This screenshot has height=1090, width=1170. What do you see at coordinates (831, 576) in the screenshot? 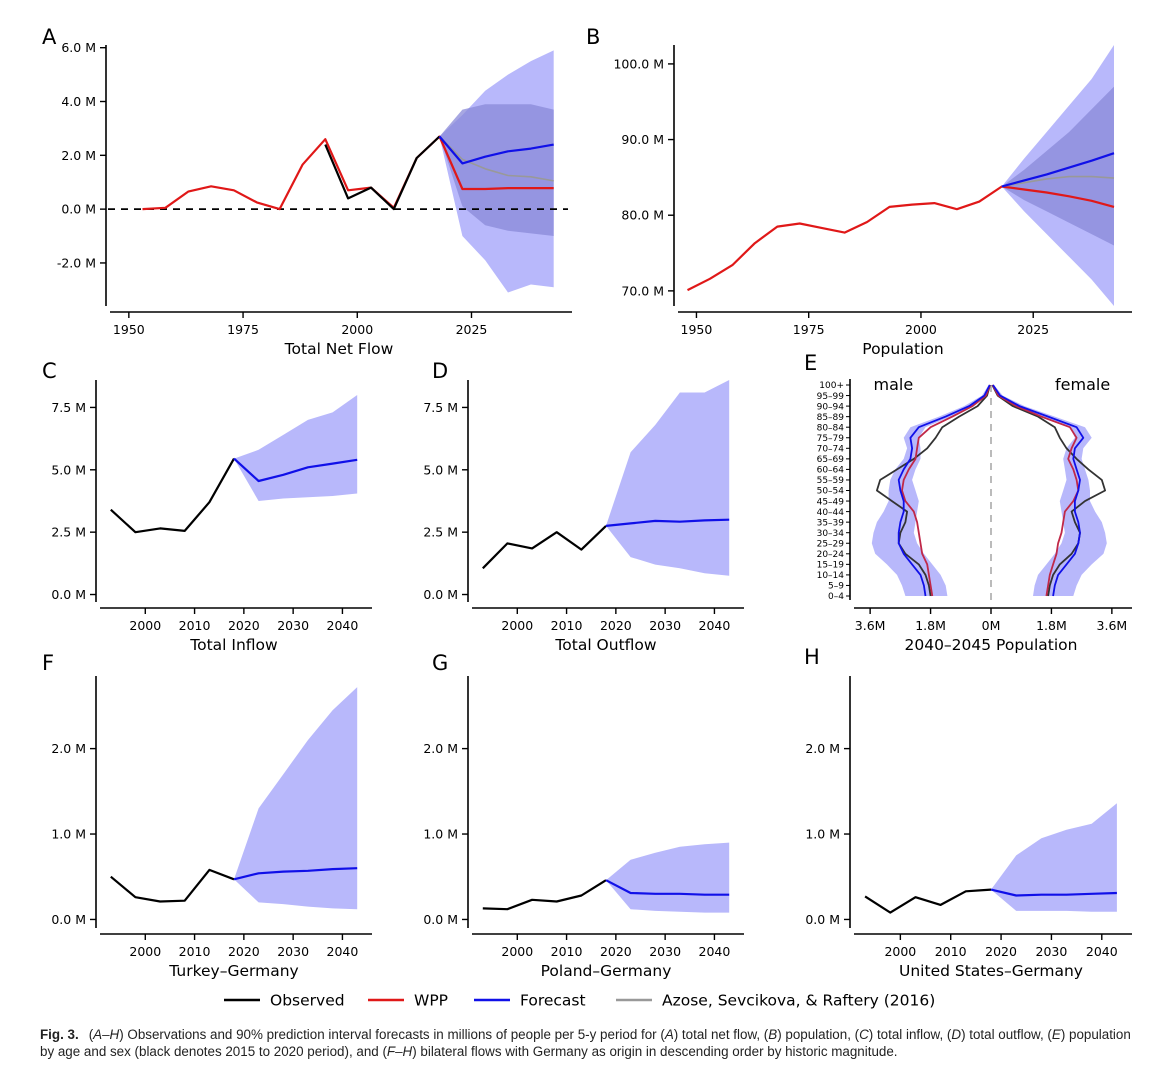
I see `age-group-label: 10–14` at bounding box center [831, 576].